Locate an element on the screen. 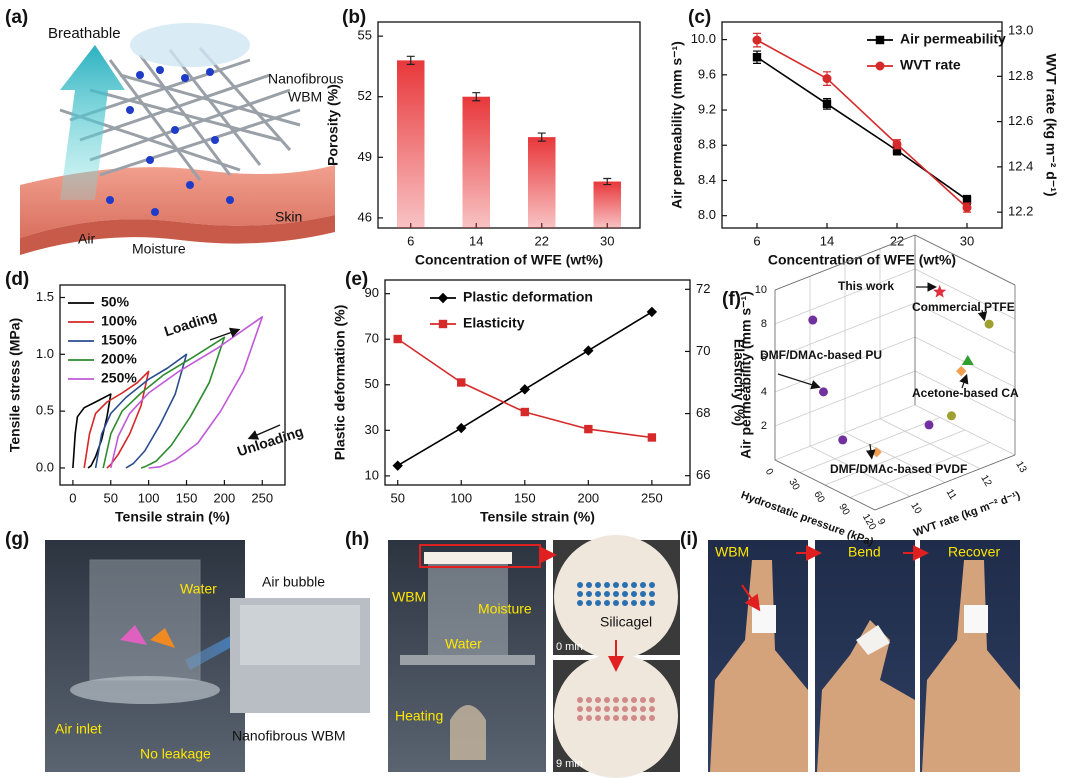 The image size is (1080, 778). y-tick-label: 52 is located at coordinates (365, 95).